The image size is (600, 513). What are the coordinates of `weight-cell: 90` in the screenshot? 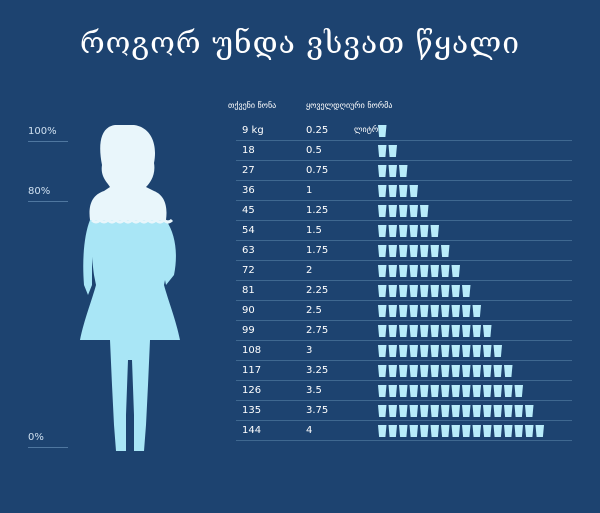 It's located at (248, 310).